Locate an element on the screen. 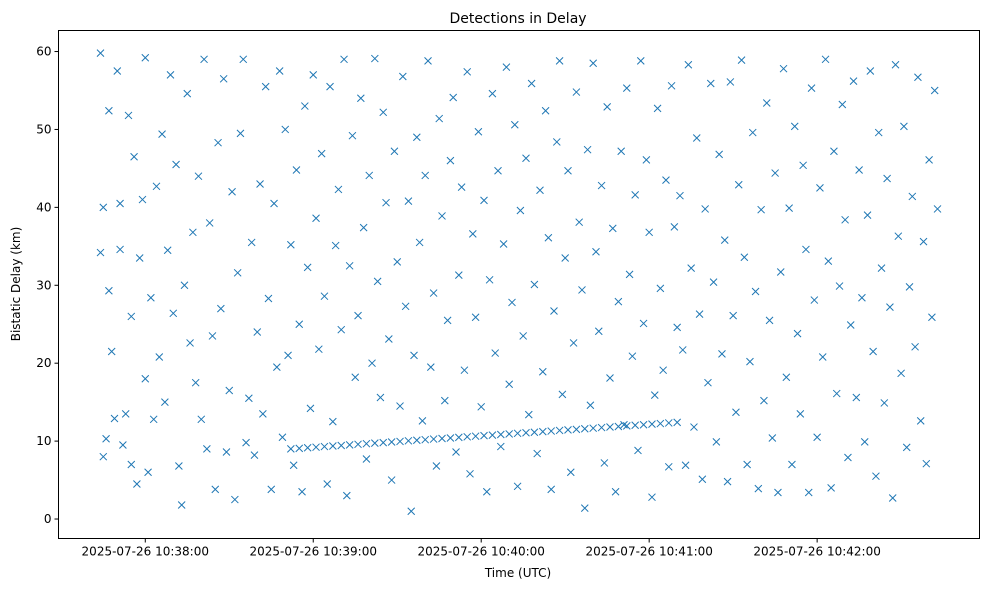 The image size is (989, 594). y-axis-label: Bistatic Delay (km) is located at coordinates (16, 284).